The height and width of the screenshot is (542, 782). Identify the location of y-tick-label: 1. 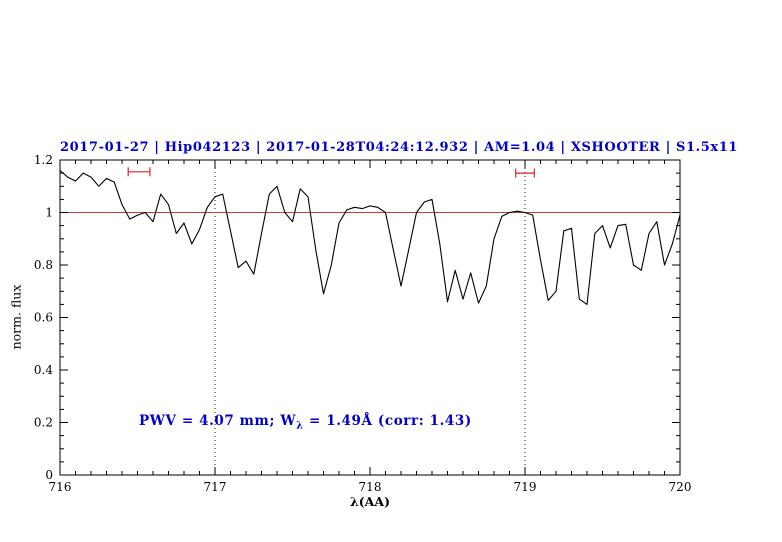
(49, 213).